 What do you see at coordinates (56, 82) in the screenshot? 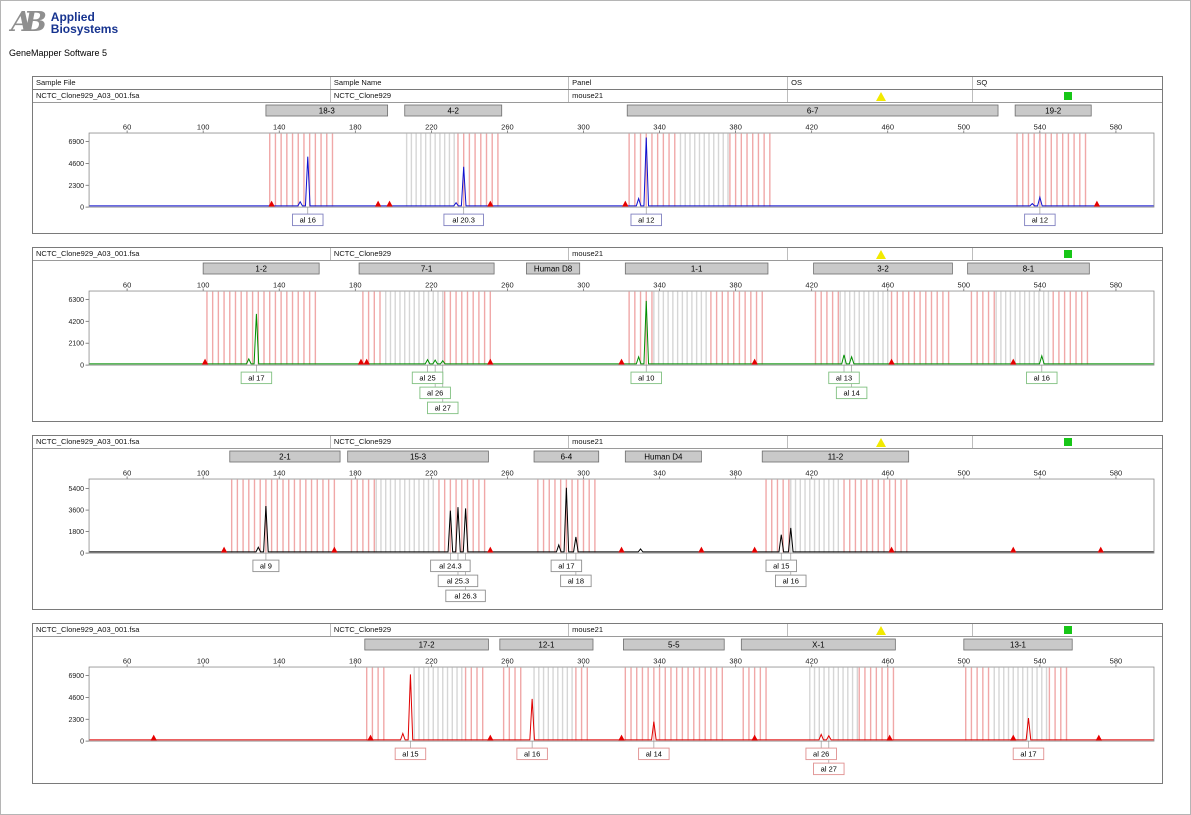
I see `col-sample-file: Sample File` at bounding box center [56, 82].